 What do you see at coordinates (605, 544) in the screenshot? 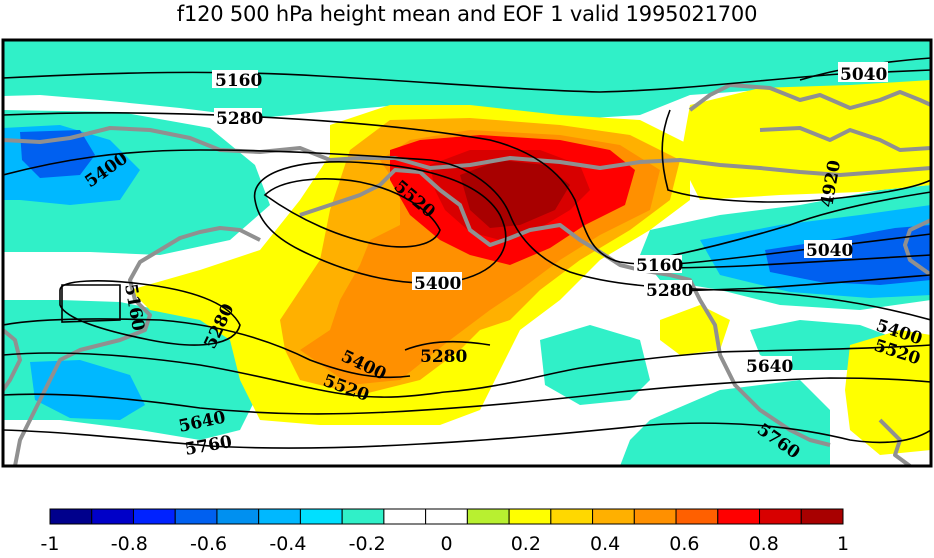
I see `colorbar-tick-label: 0.4` at bounding box center [605, 544].